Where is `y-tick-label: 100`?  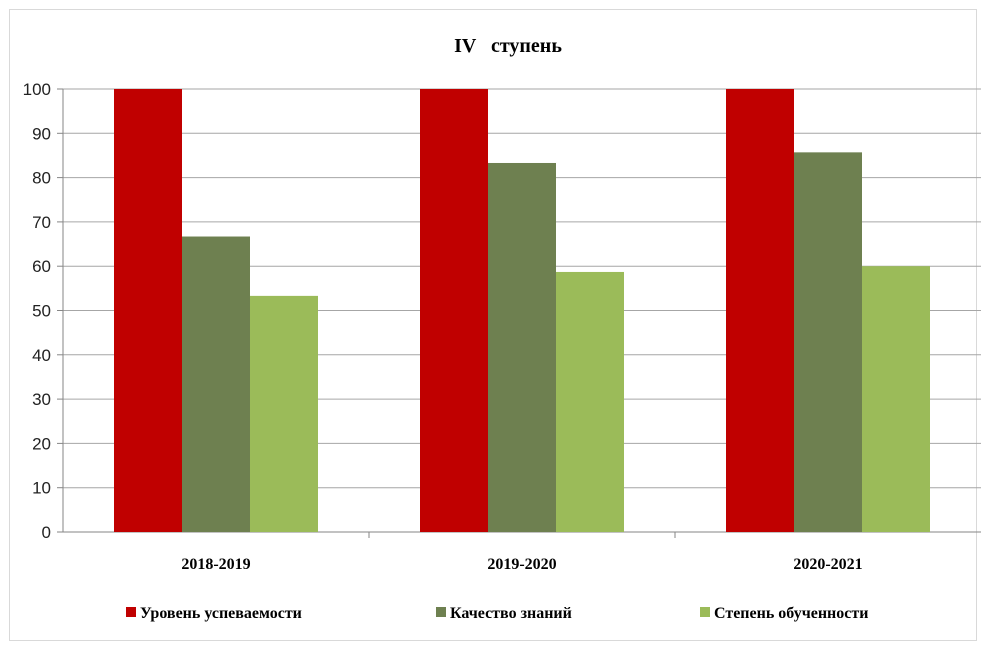 y-tick-label: 100 is located at coordinates (37, 89).